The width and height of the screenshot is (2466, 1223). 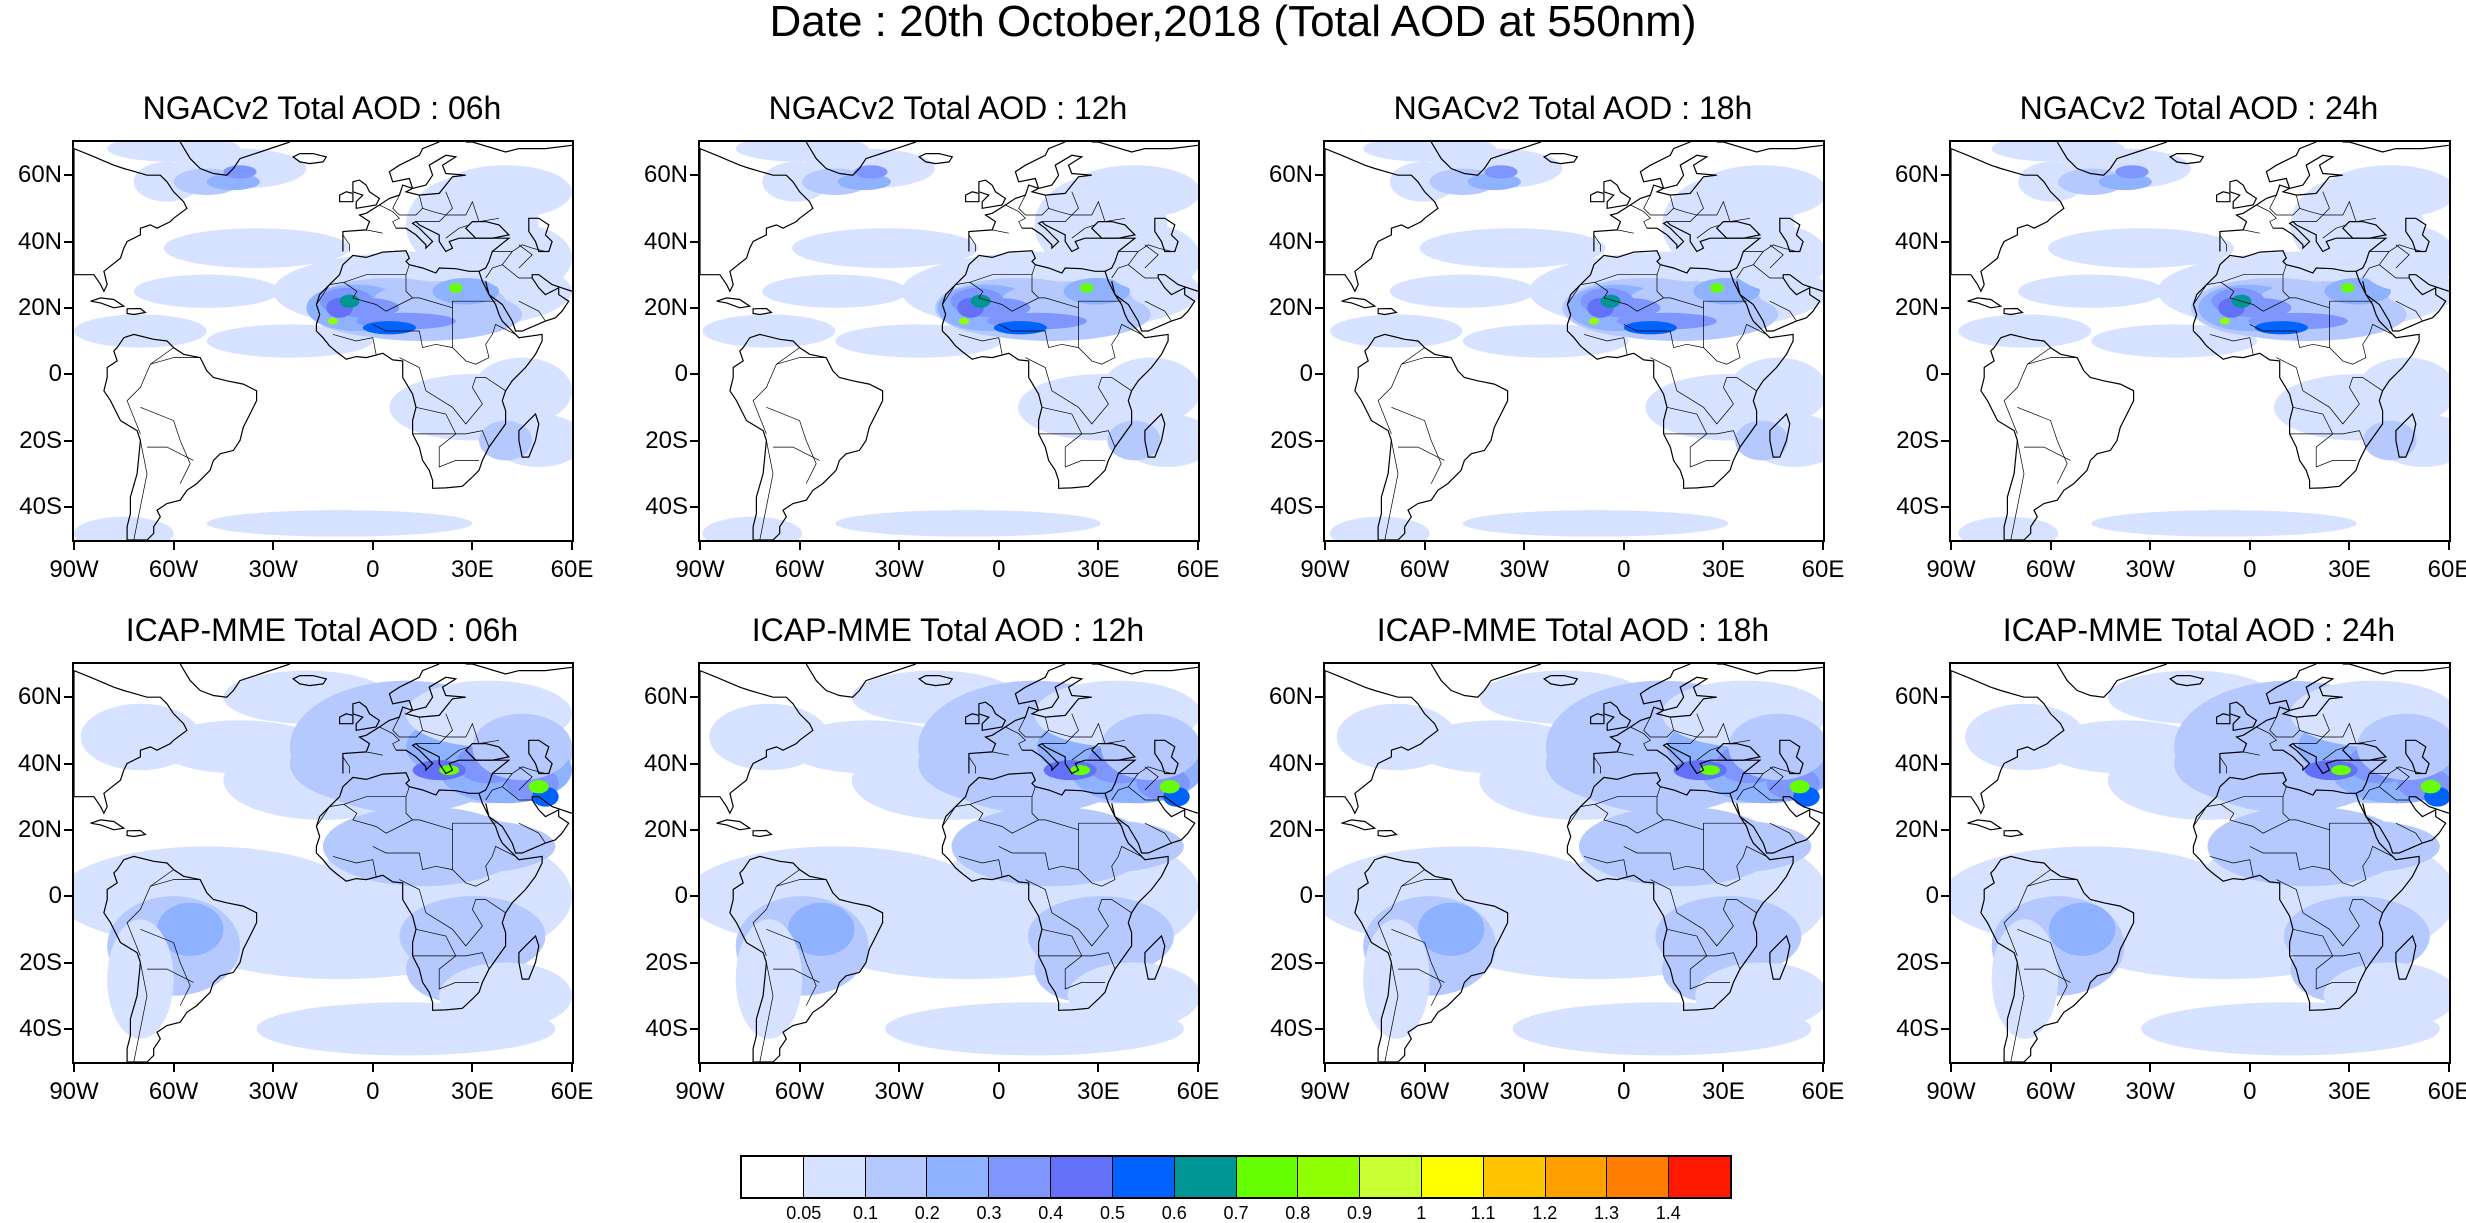 I want to click on lat-label: 40S, so click(x=1291, y=506).